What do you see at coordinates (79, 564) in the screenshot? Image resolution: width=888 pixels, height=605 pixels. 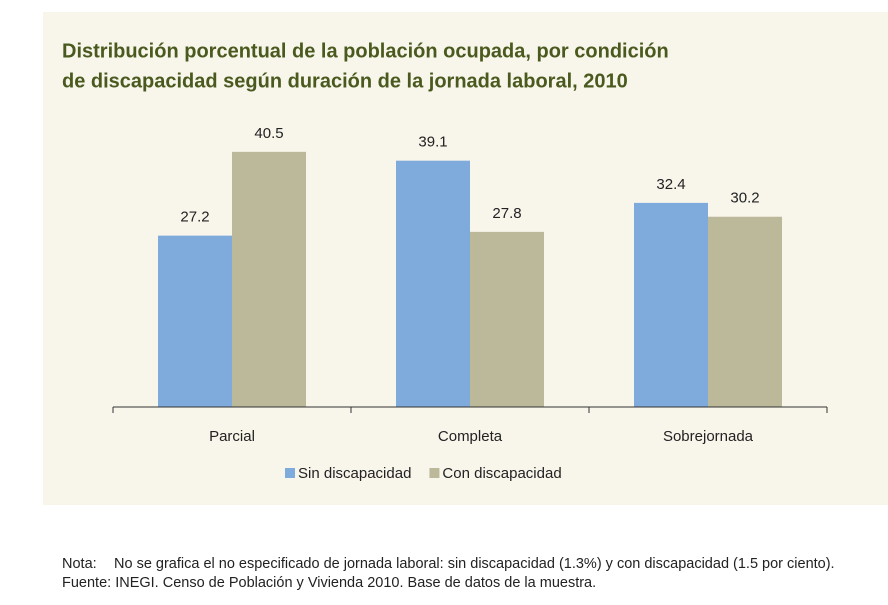 I see `note-label: Nota:` at bounding box center [79, 564].